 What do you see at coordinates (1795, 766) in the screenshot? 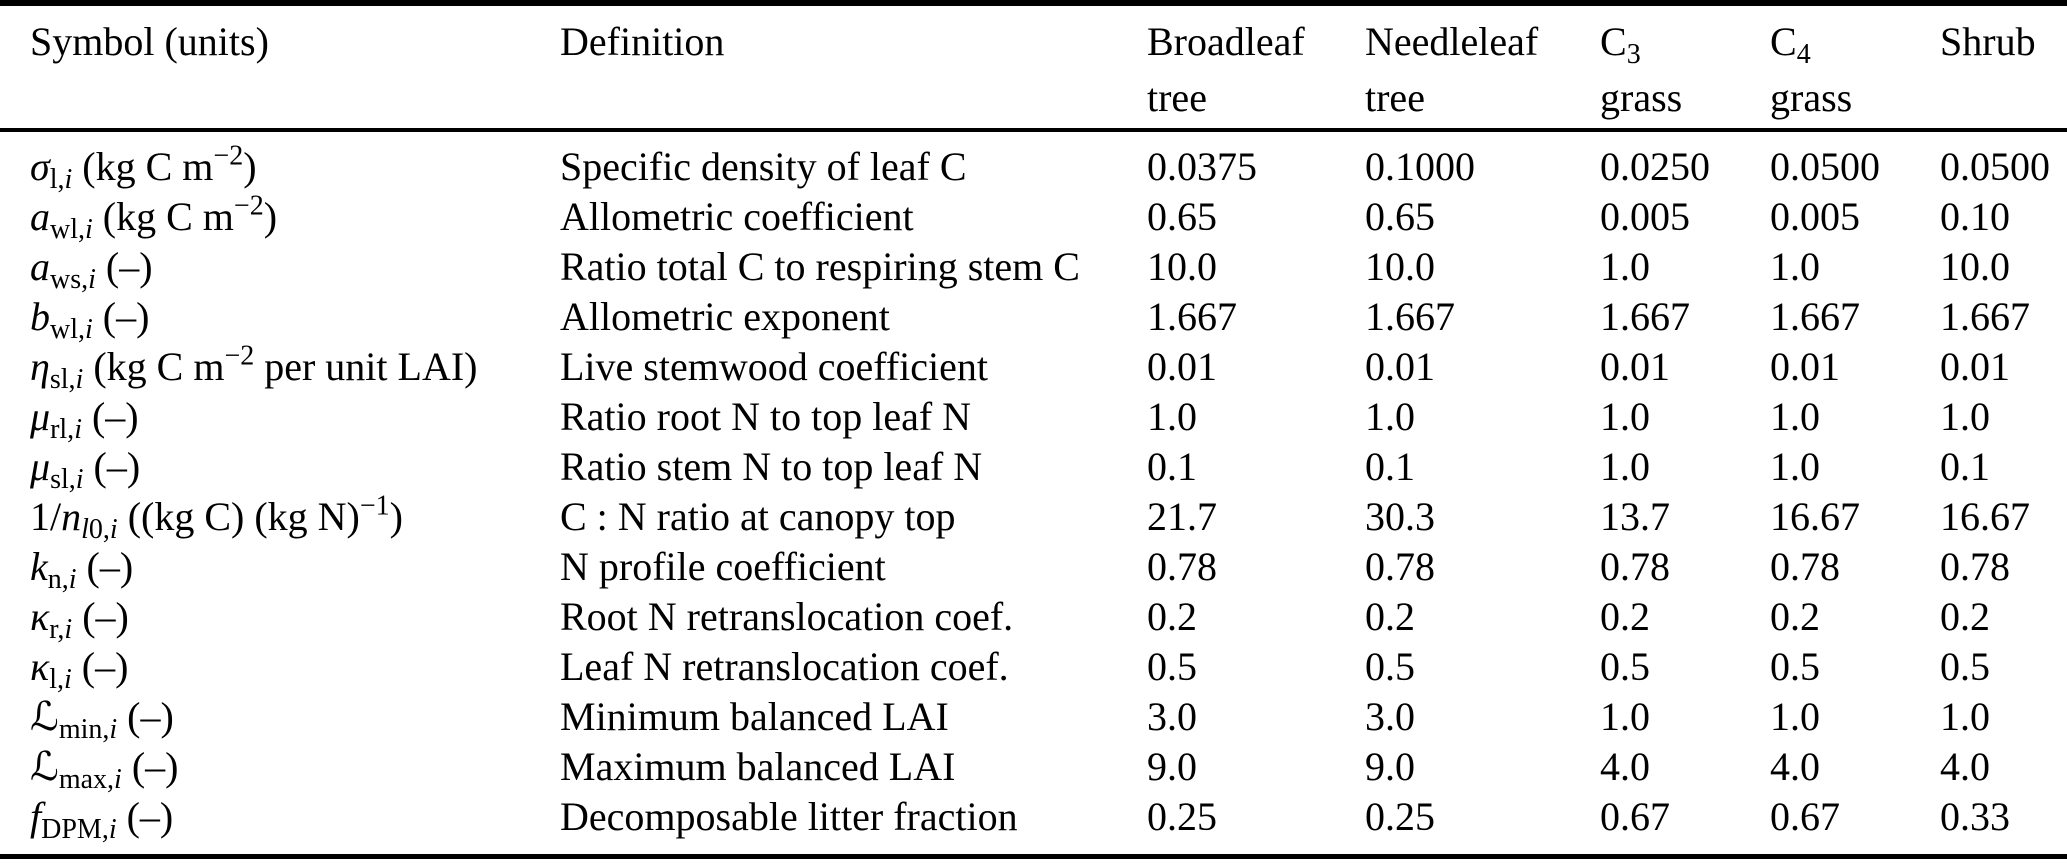
I see `value-cell-c4-grass: 4.0` at bounding box center [1795, 766].